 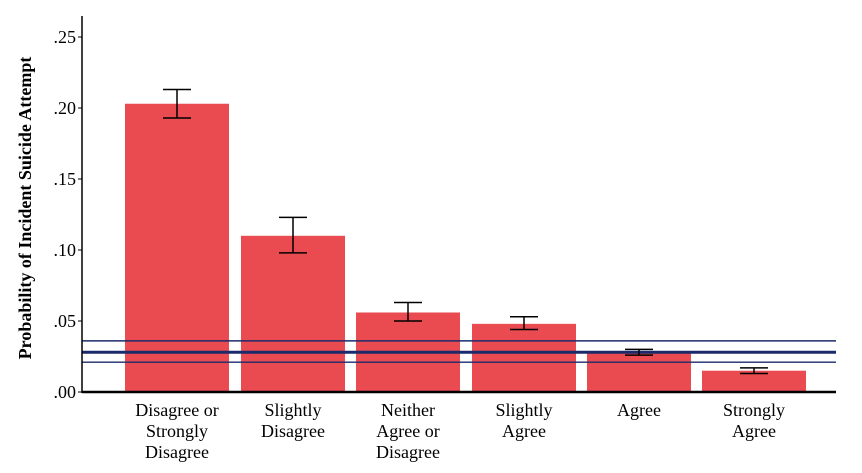 I want to click on reference-lines-group, so click(x=459, y=351).